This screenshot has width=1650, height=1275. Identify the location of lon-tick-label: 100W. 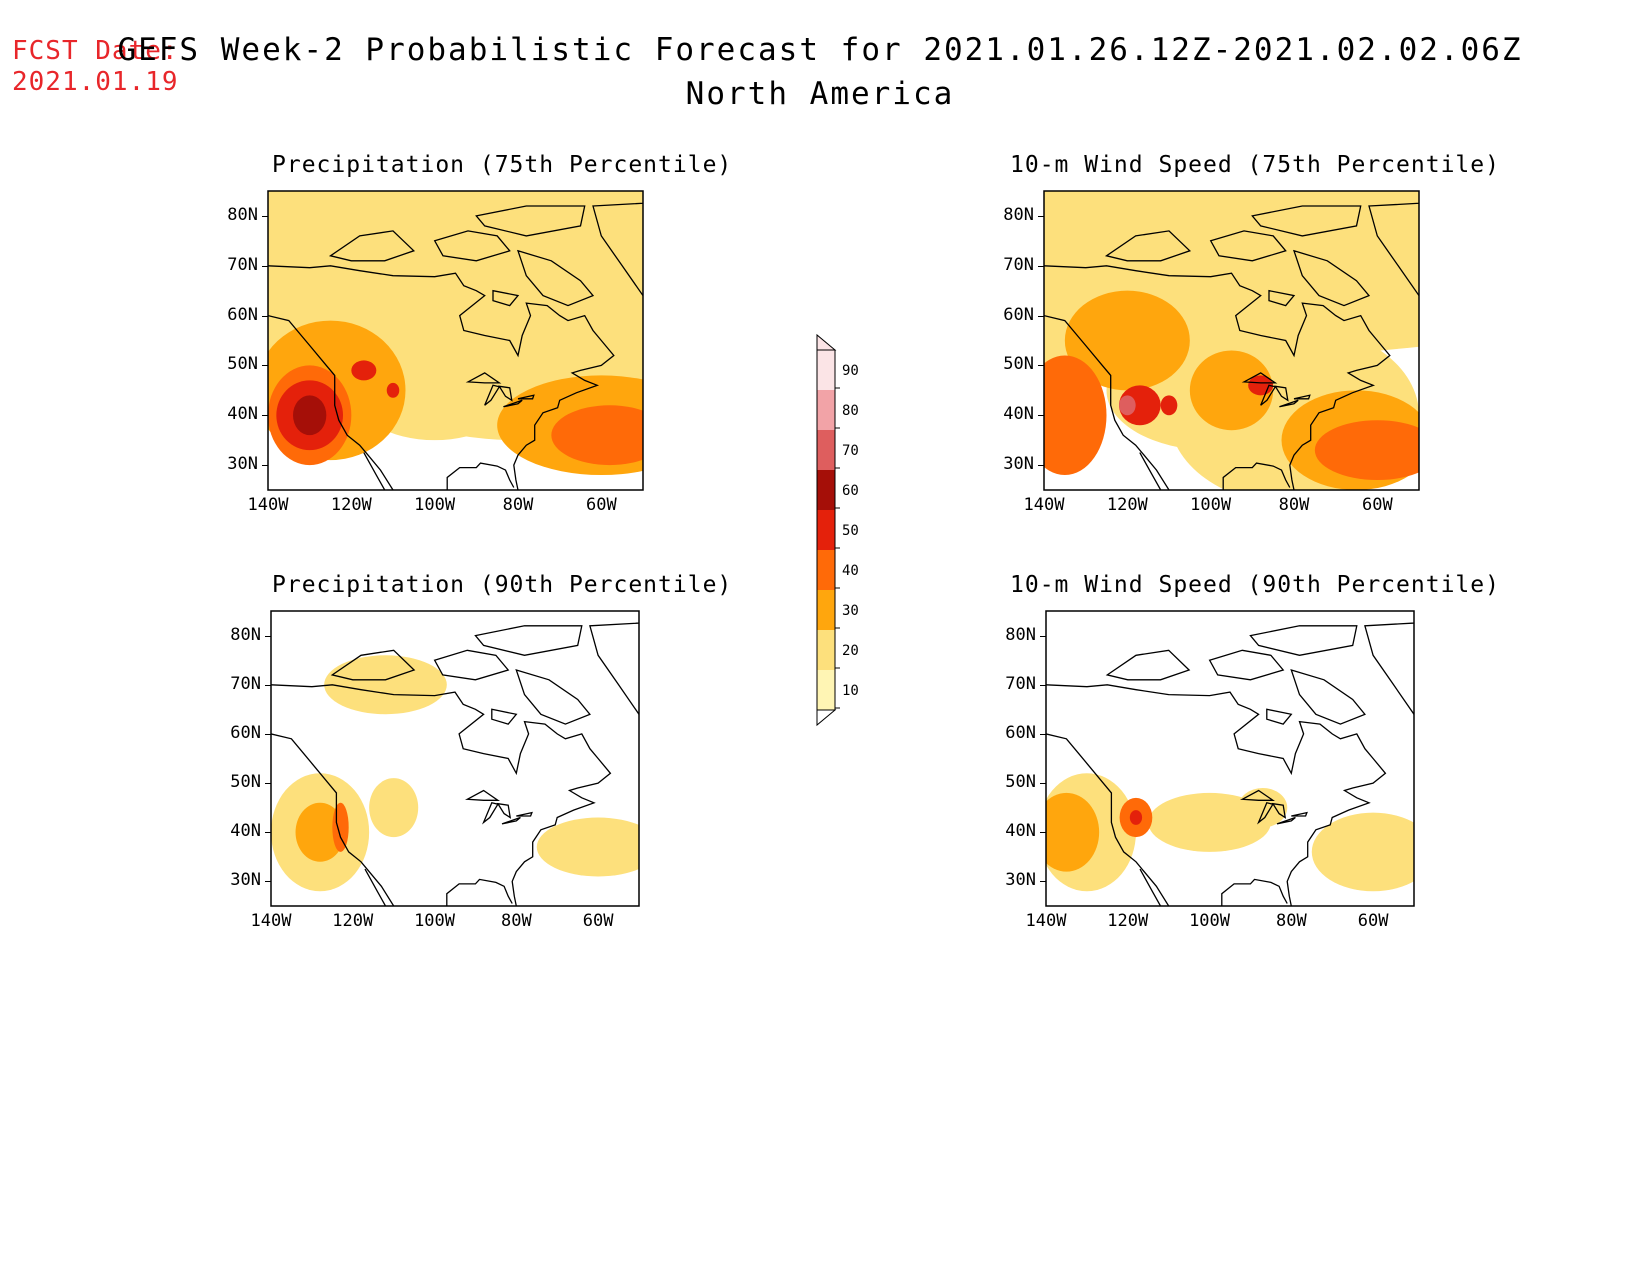
(1211, 505).